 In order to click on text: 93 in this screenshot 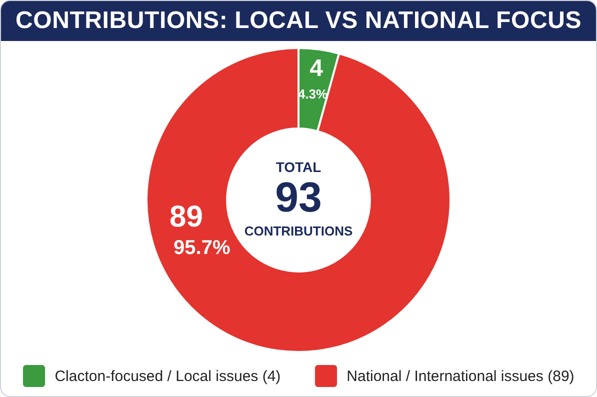, I will do `click(298, 197)`.